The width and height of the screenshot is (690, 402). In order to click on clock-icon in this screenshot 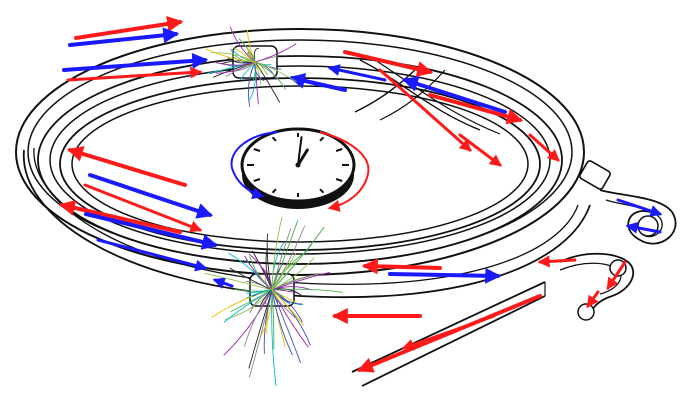, I will do `click(298, 168)`.